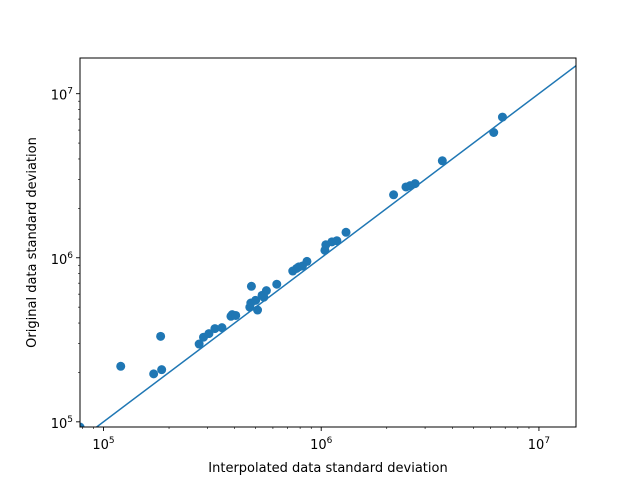 Image resolution: width=640 pixels, height=485 pixels. Describe the element at coordinates (327, 468) in the screenshot. I see `x-axis-label: Interpolated data standard deviation` at that location.